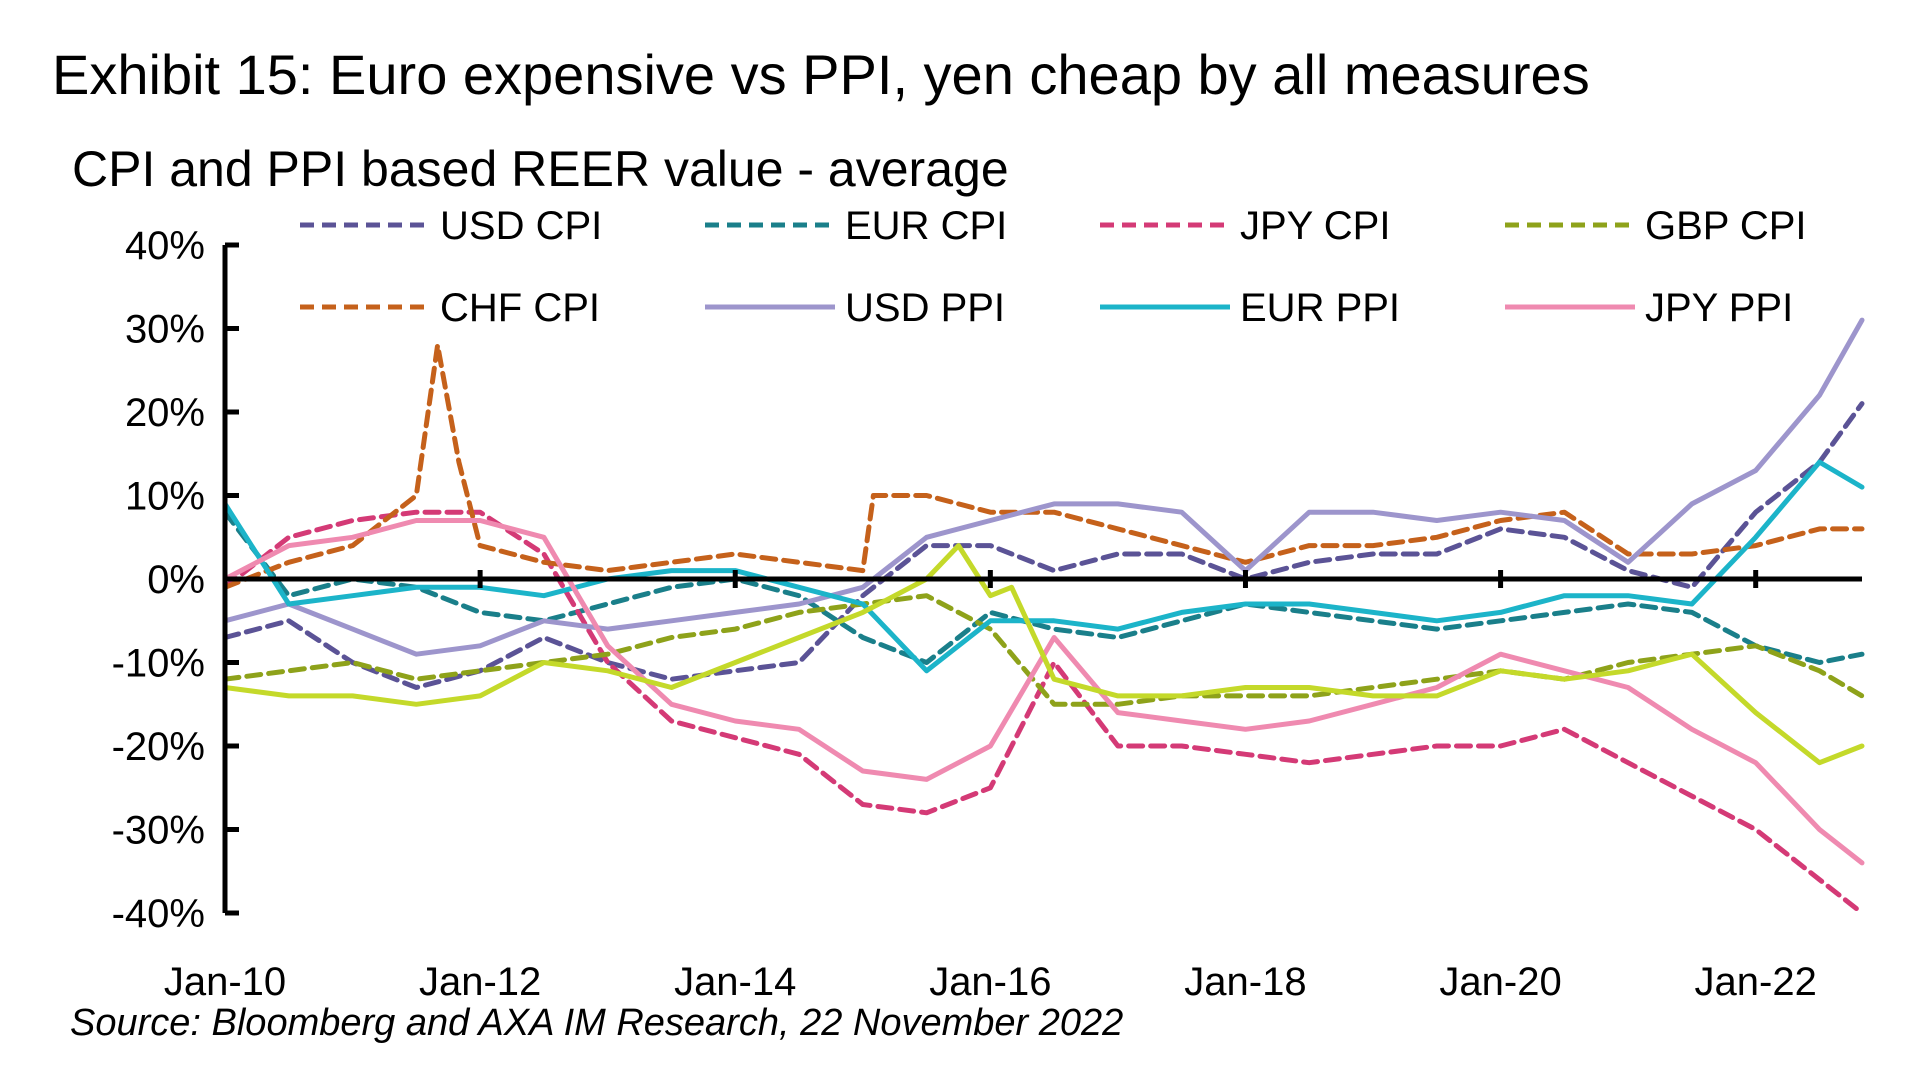  What do you see at coordinates (158, 747) in the screenshot?
I see `y-tick-label: -20%` at bounding box center [158, 747].